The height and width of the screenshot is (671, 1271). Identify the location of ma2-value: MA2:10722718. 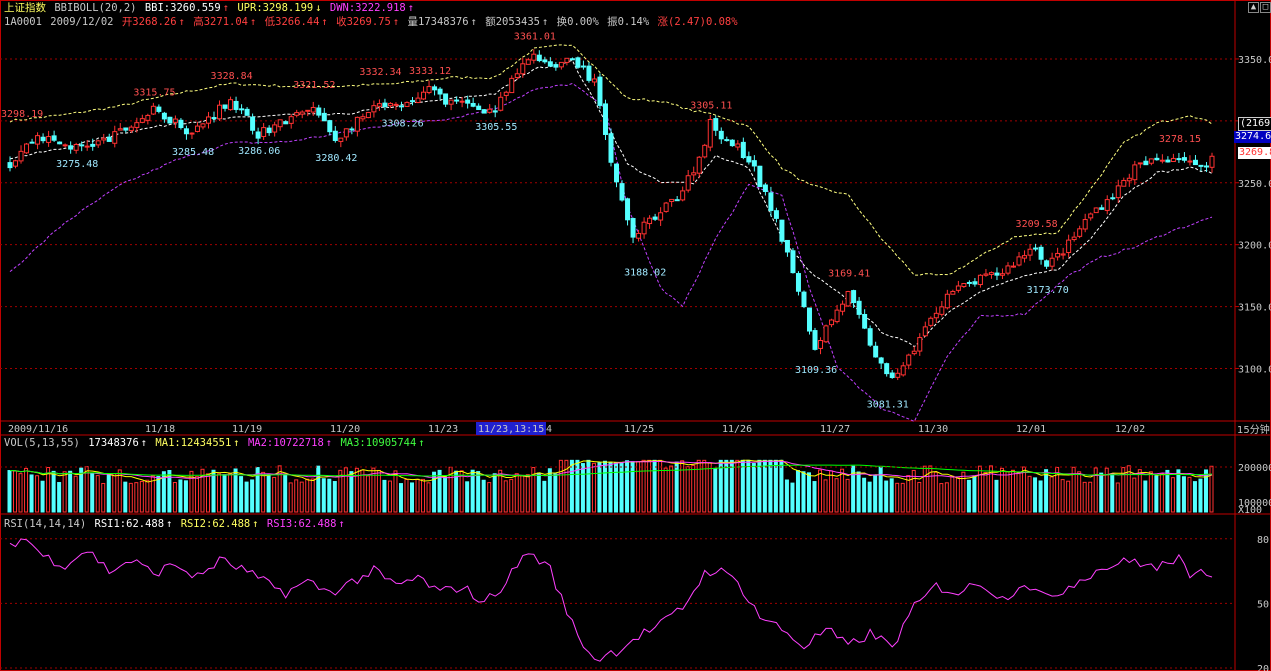
(285, 443).